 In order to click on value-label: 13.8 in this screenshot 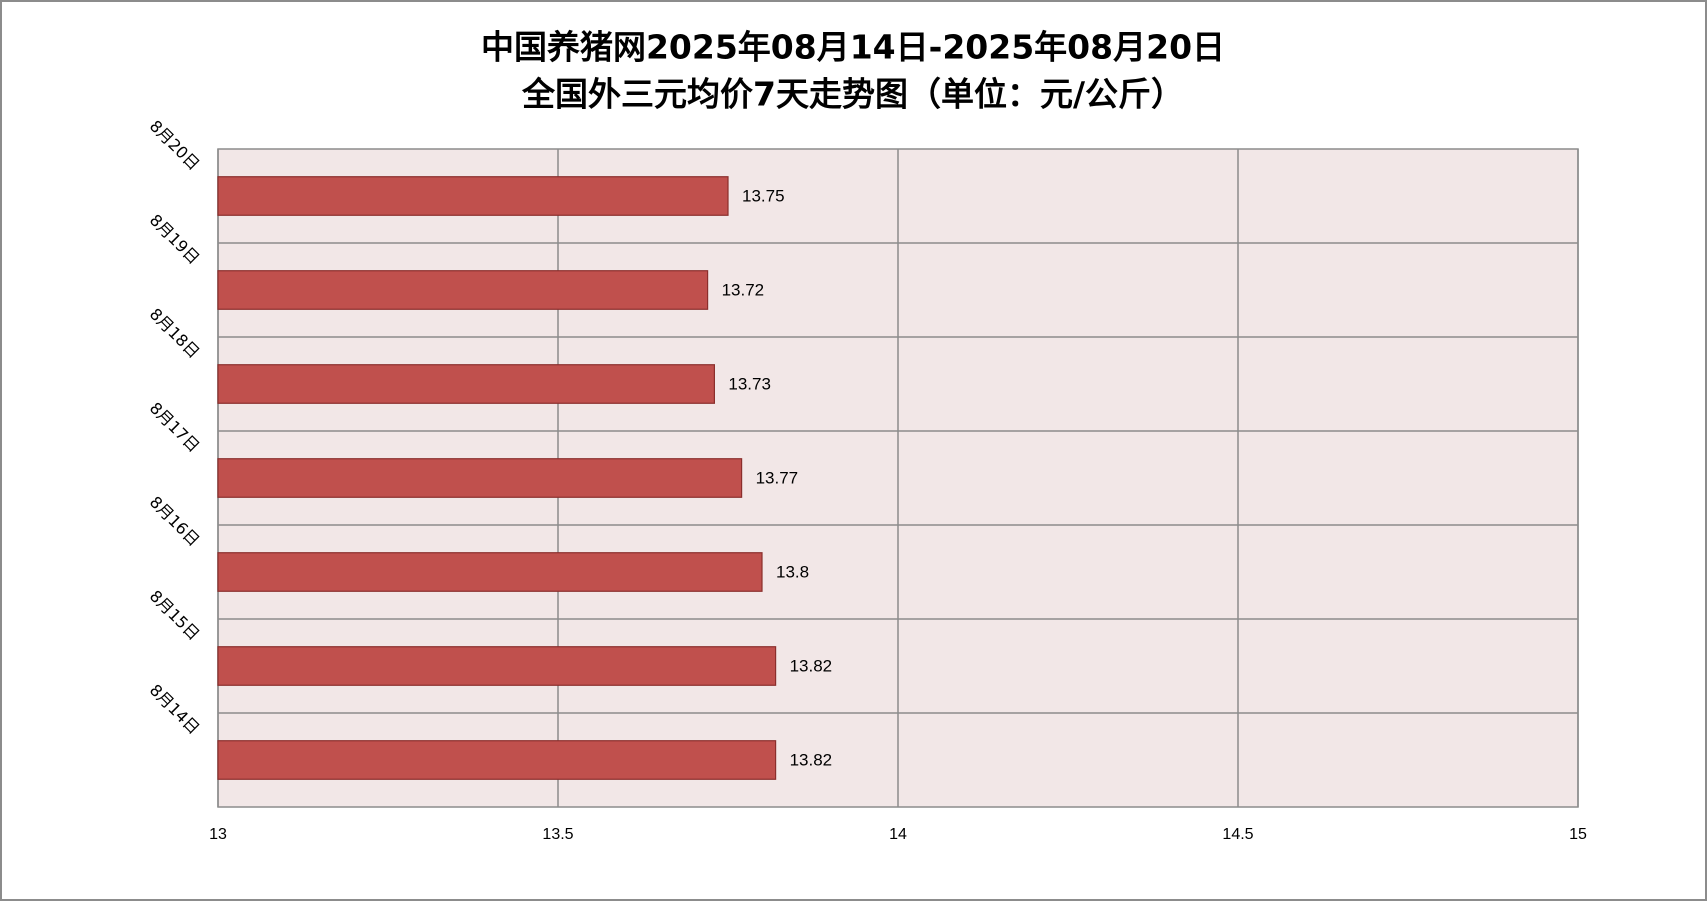, I will do `click(792, 571)`.